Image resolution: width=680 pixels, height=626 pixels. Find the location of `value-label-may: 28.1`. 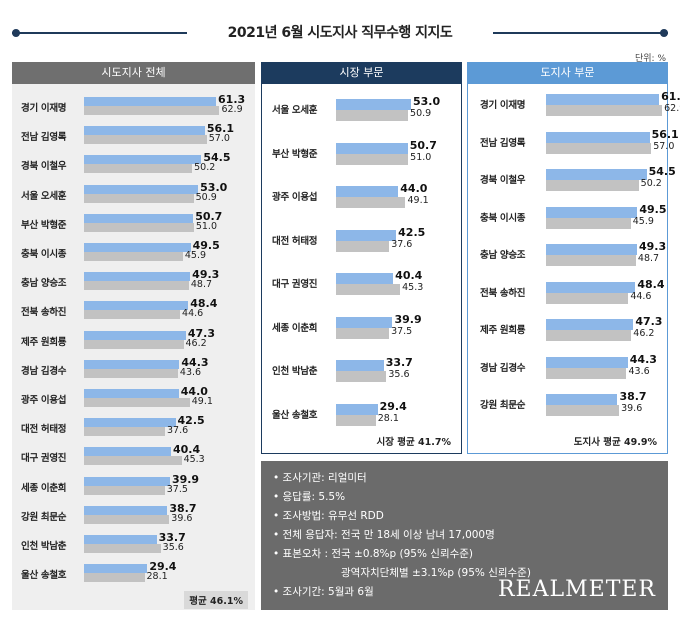

value-label-may: 28.1 is located at coordinates (388, 418).